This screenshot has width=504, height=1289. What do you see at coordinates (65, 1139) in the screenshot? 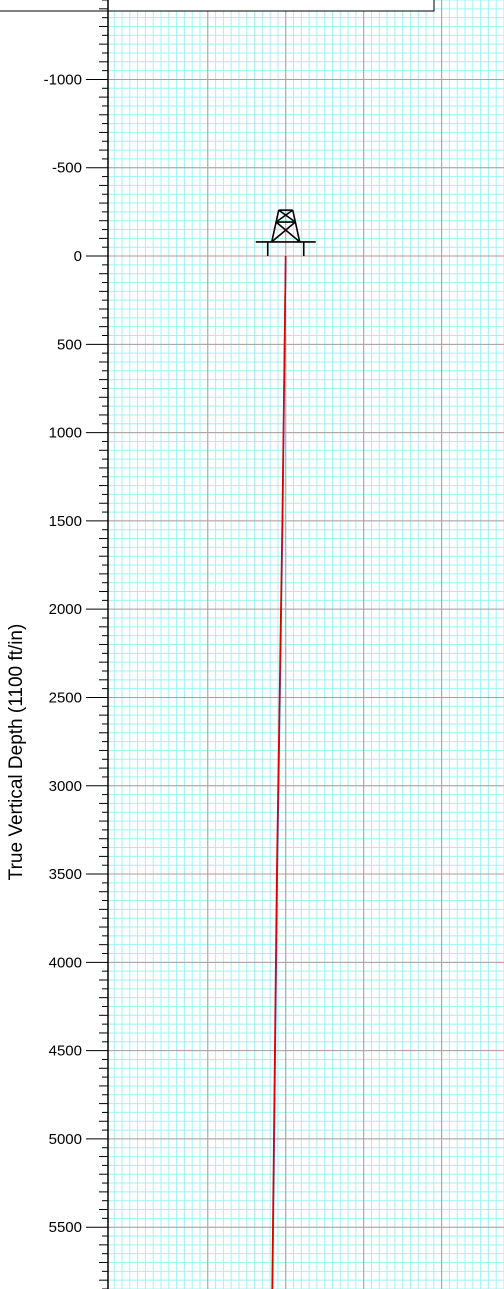
I see `y-tick-label: 5000` at bounding box center [65, 1139].